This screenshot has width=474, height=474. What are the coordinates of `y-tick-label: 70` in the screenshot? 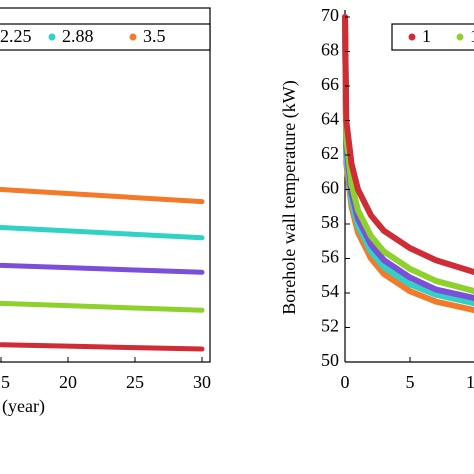 It's located at (330, 15).